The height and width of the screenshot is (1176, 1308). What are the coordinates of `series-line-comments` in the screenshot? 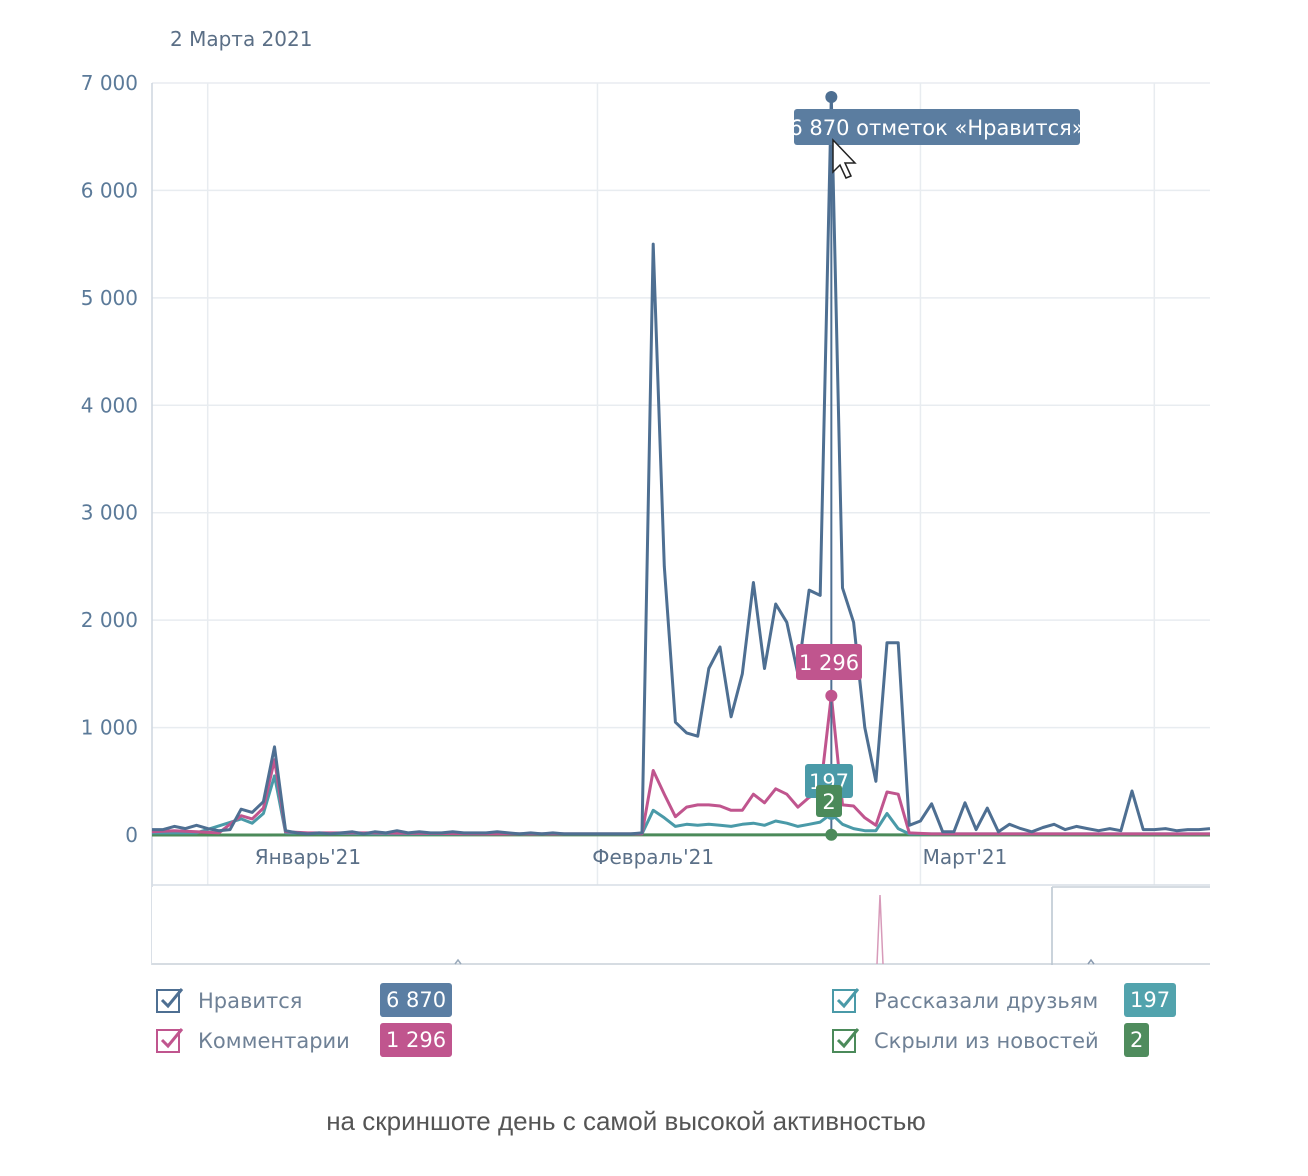 It's located at (680, 765).